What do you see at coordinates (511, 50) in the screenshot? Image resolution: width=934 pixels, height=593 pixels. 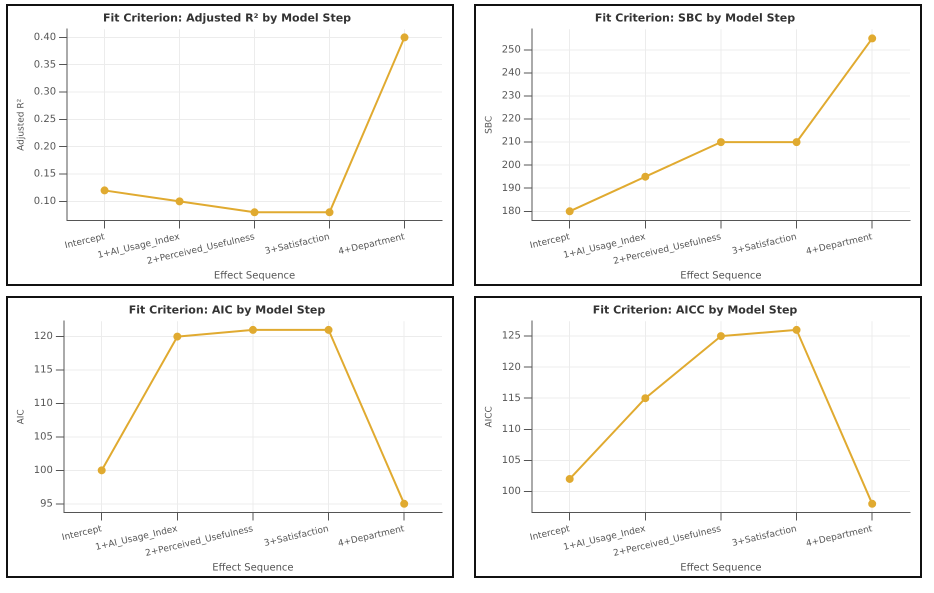 I see `y-tick-label: 250` at bounding box center [511, 50].